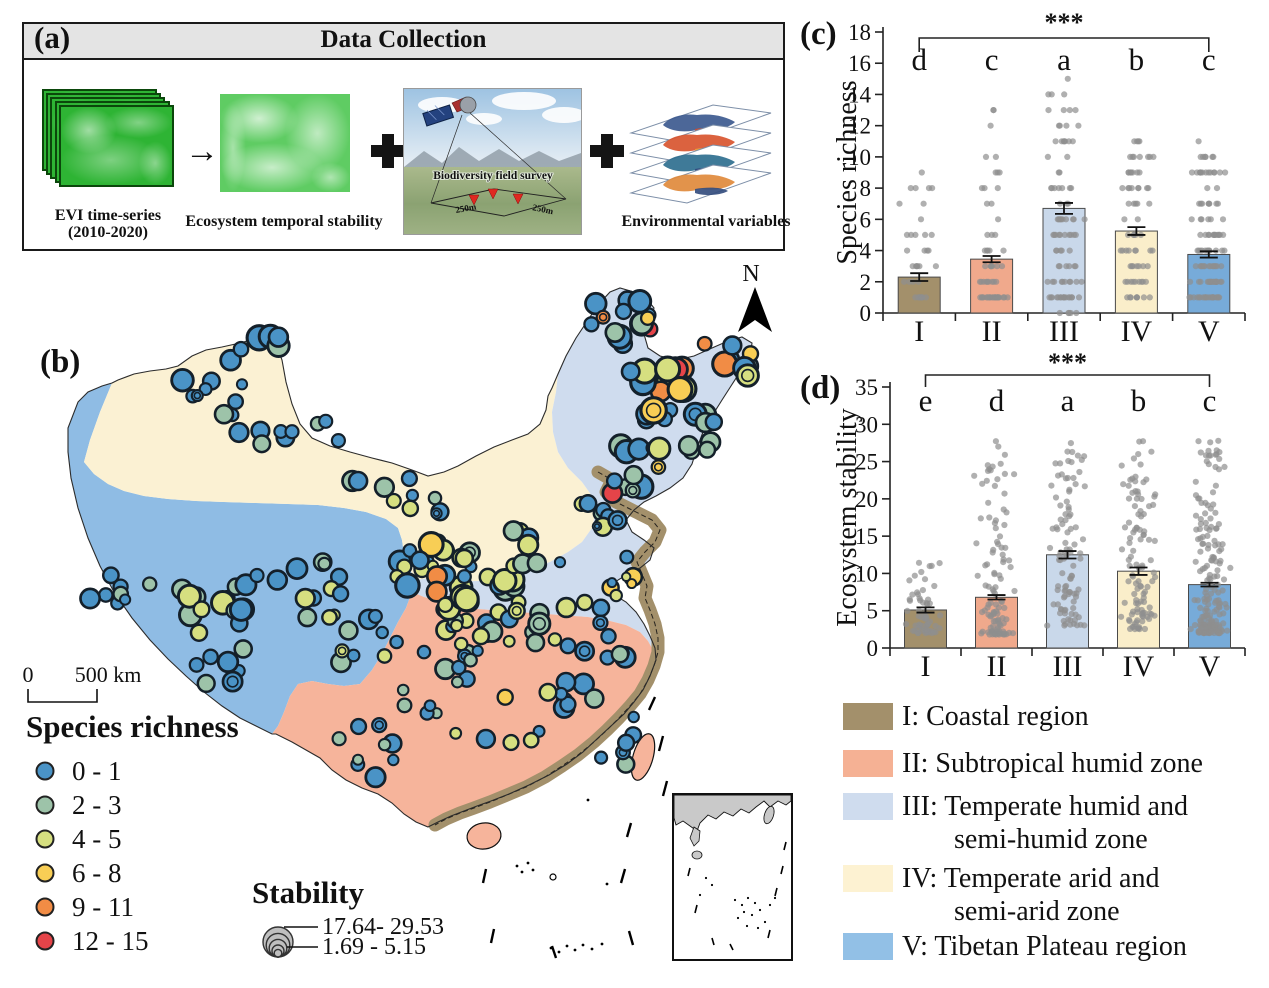  Describe the element at coordinates (543, 209) in the screenshot. I see `plot-dimension-right: 250m` at that location.